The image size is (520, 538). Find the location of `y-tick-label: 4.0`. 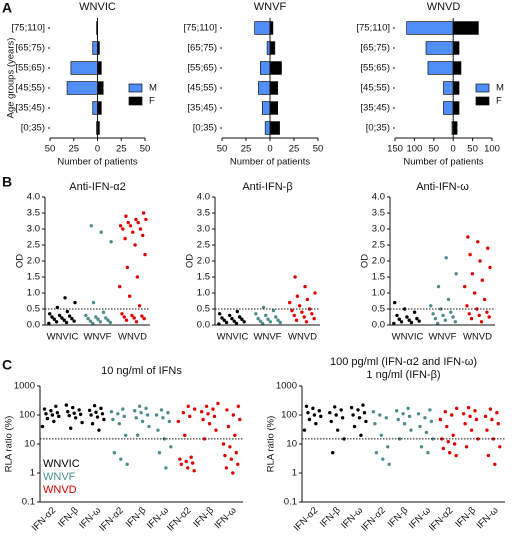

y-tick-label: 4.0 is located at coordinates (33, 197).